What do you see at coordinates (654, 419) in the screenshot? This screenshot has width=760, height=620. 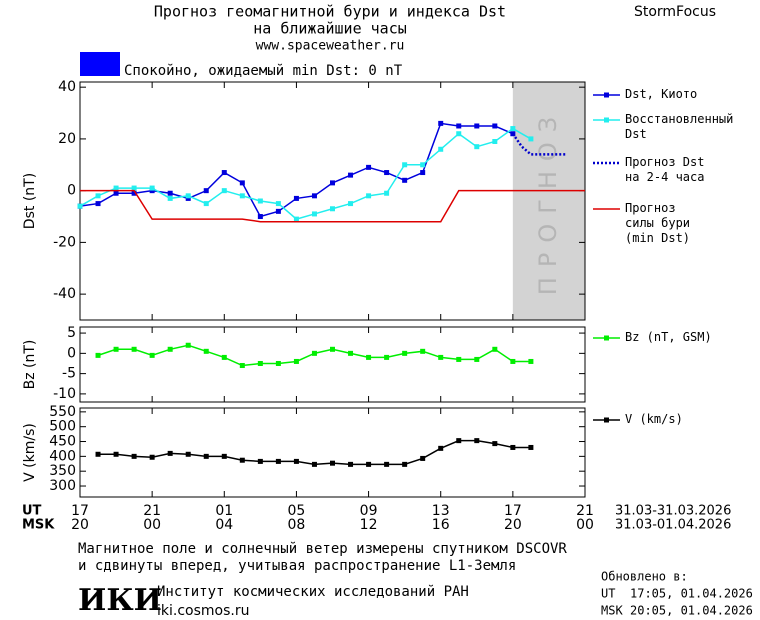 I see `legend-label: V (km/s)` at bounding box center [654, 419].